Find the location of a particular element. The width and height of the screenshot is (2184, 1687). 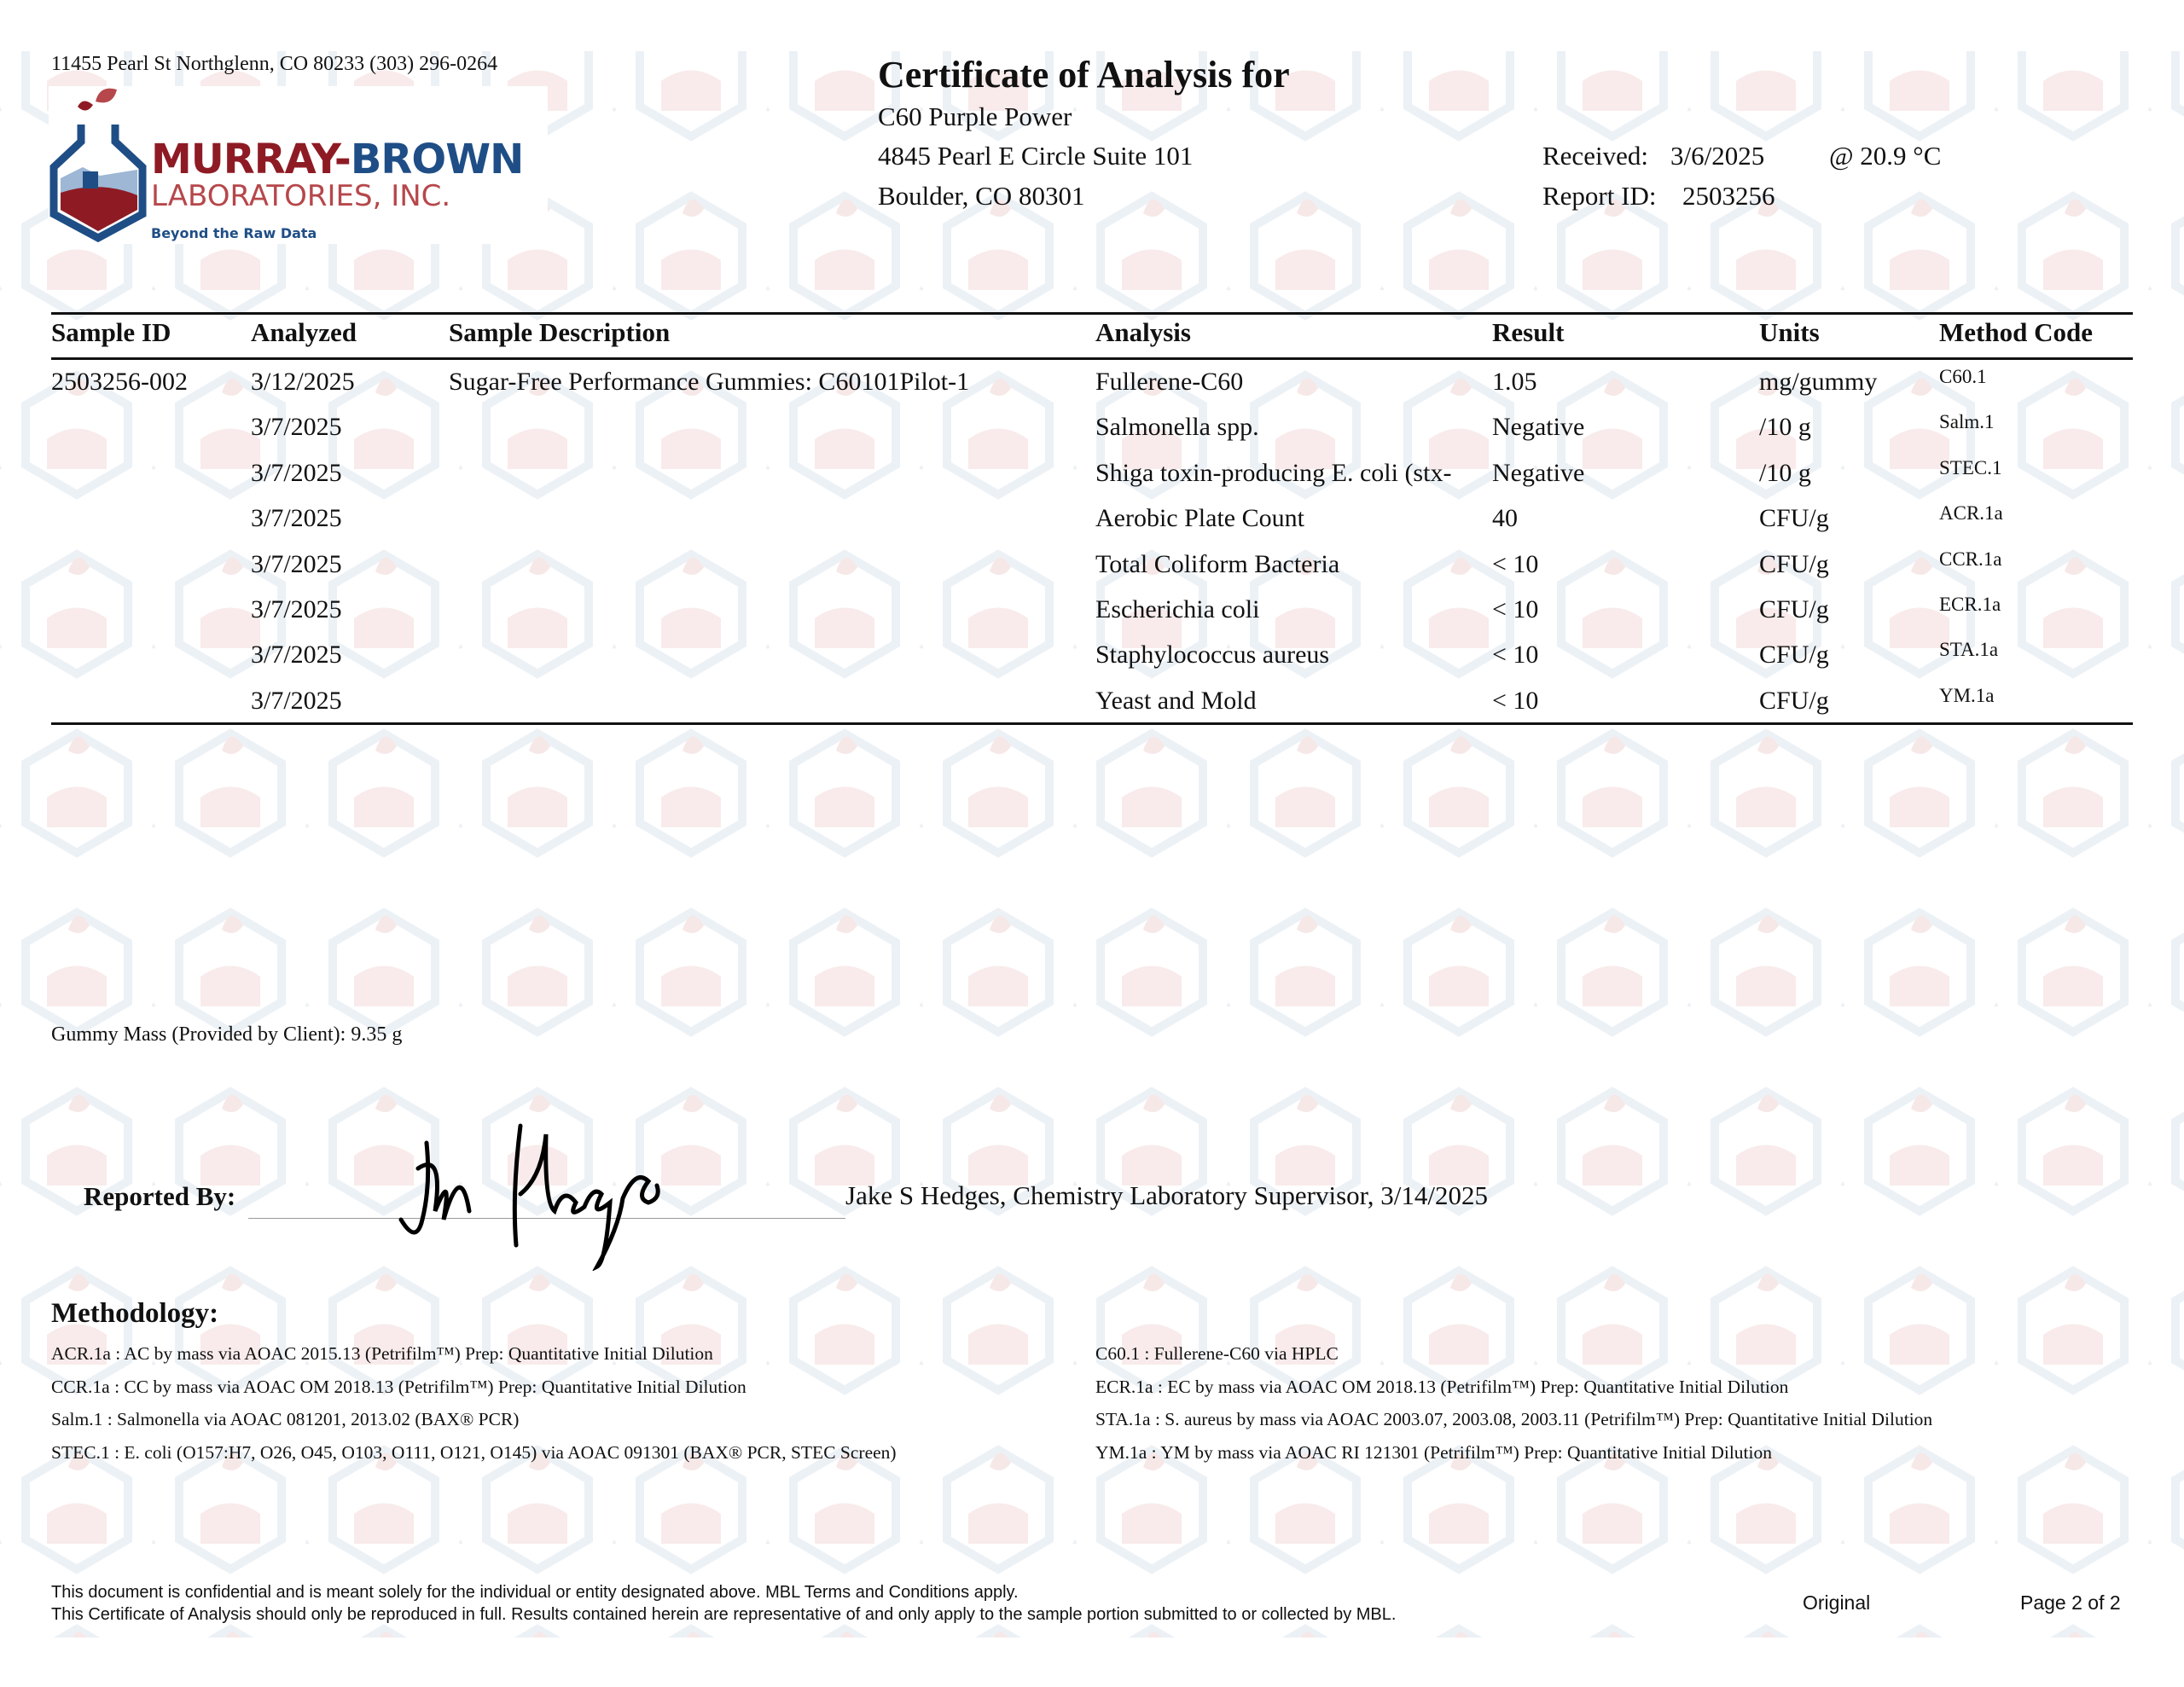

column-header-analysis: Analysis is located at coordinates (1143, 332).